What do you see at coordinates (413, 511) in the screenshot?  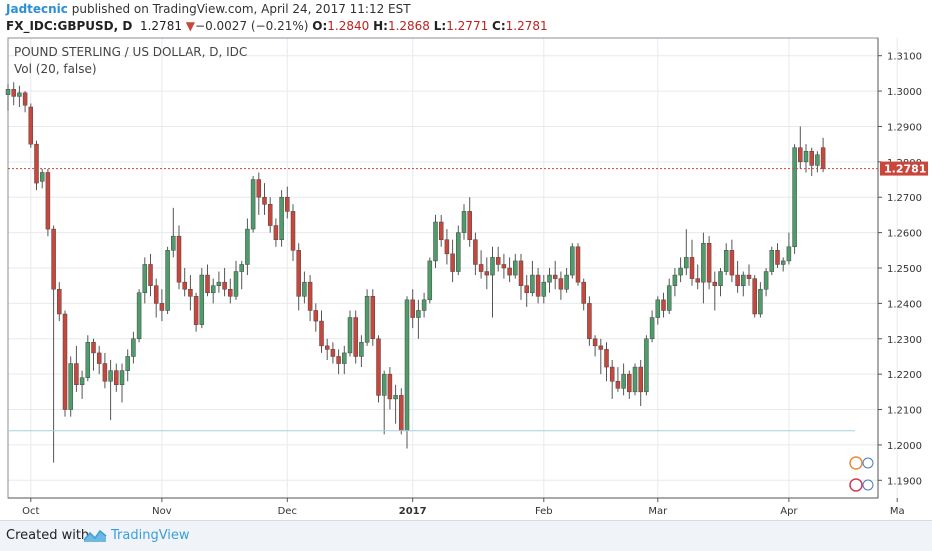 I see `x-tick-label: 2017` at bounding box center [413, 511].